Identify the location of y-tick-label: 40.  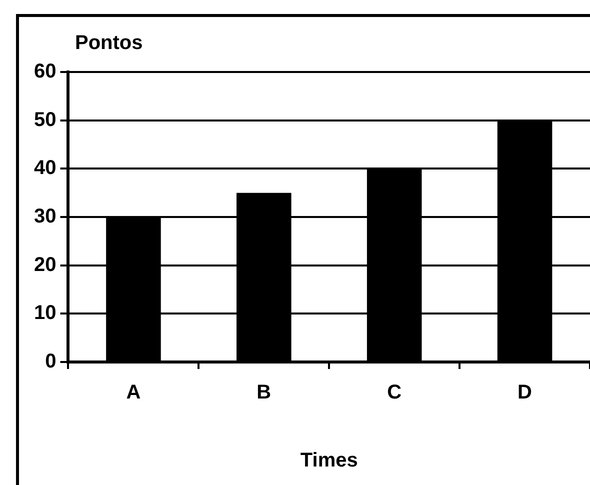
(45, 168).